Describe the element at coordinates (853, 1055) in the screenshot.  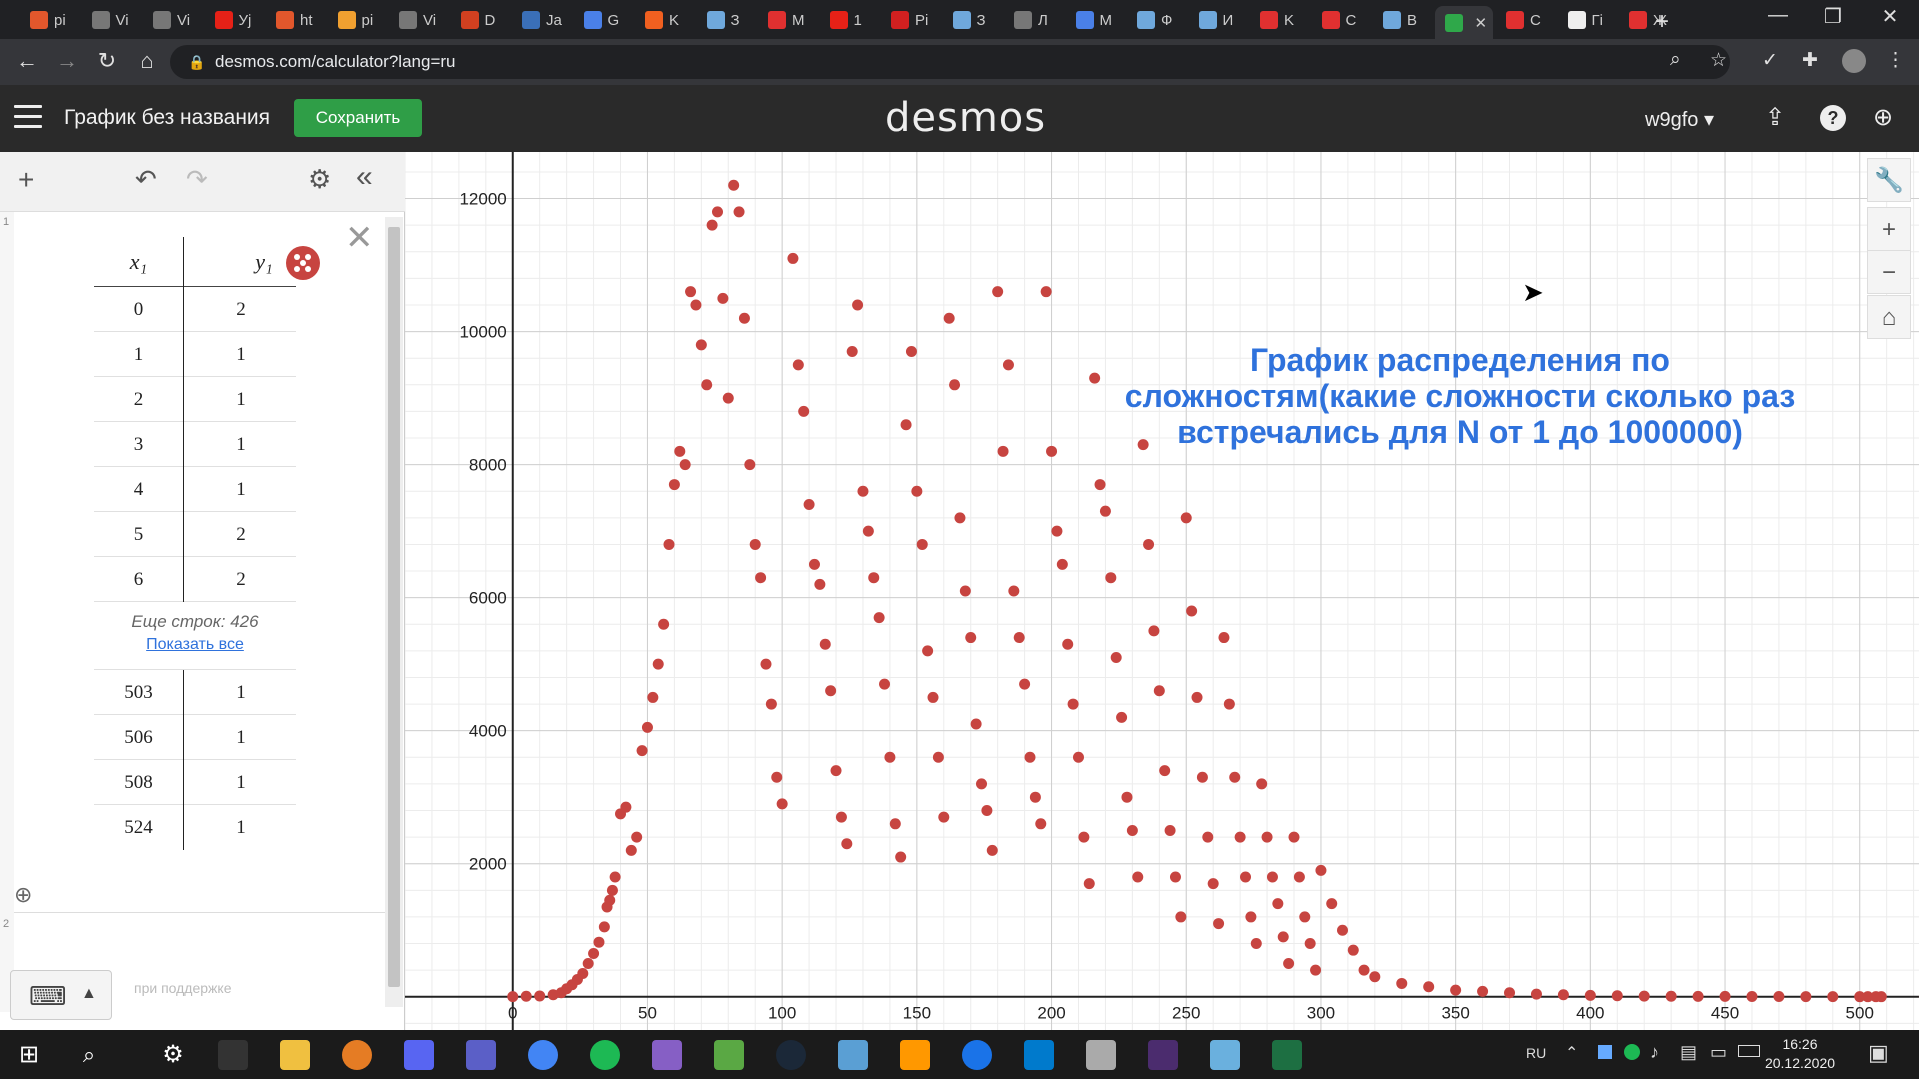
I see `hex-app-icon` at that location.